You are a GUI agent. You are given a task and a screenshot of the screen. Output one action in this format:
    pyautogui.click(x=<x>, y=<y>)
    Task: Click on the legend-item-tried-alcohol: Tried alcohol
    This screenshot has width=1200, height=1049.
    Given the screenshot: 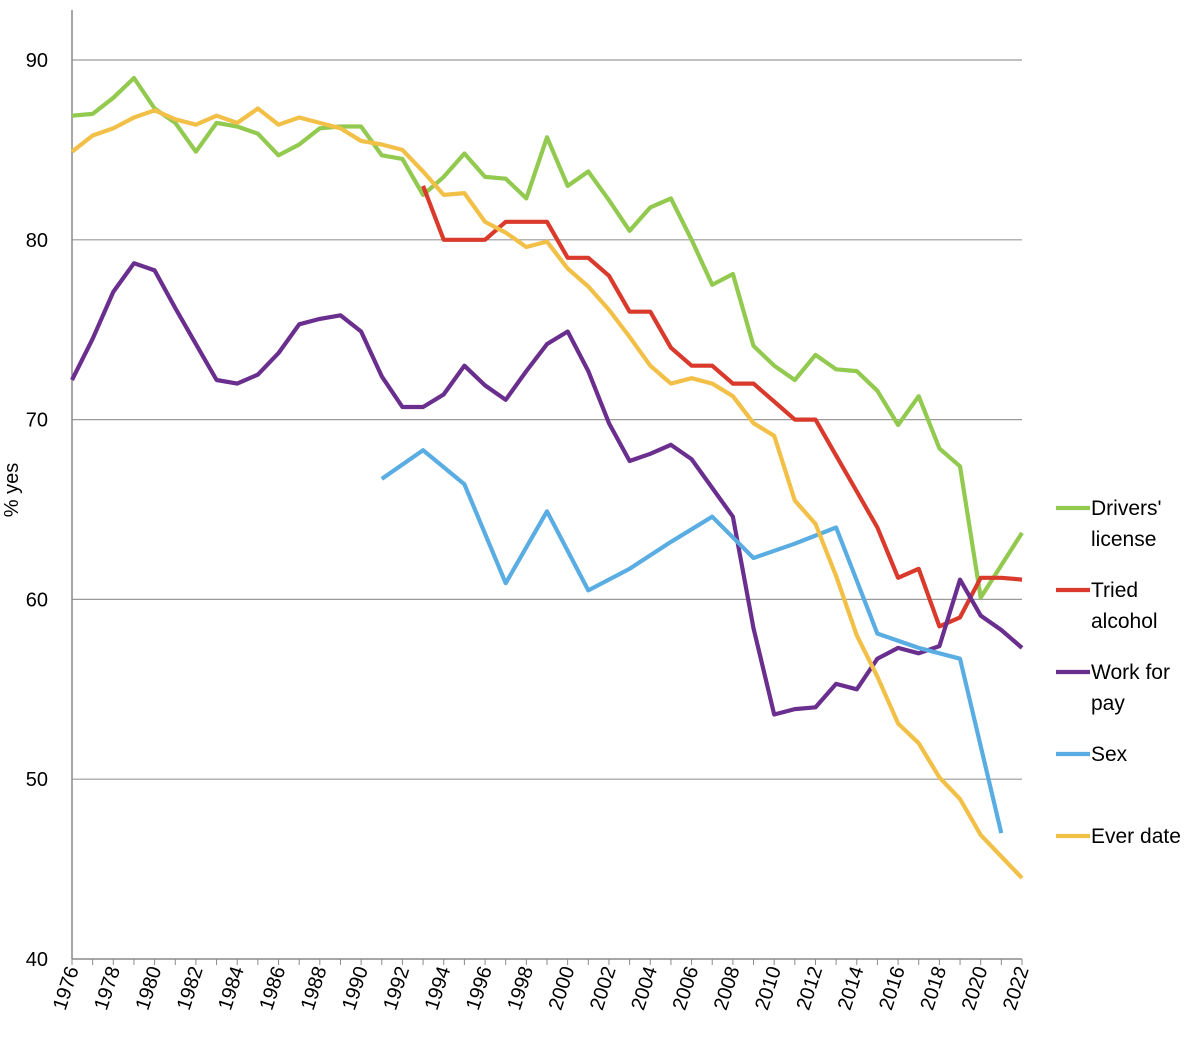 What is the action you would take?
    pyautogui.click(x=1107, y=606)
    